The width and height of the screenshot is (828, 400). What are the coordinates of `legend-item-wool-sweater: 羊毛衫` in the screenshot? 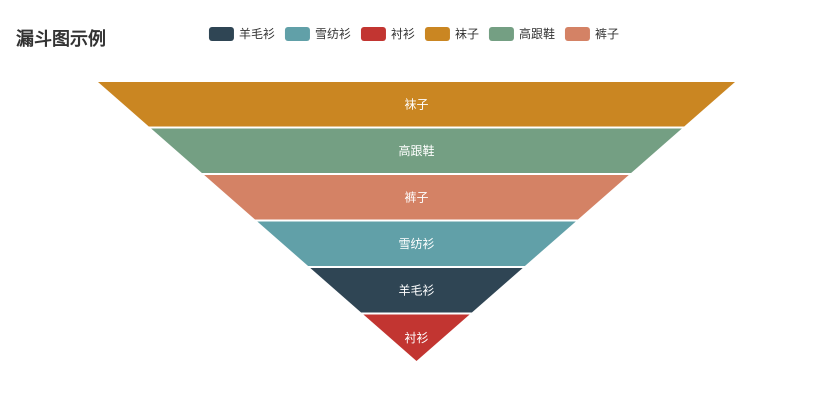 It's located at (241, 34).